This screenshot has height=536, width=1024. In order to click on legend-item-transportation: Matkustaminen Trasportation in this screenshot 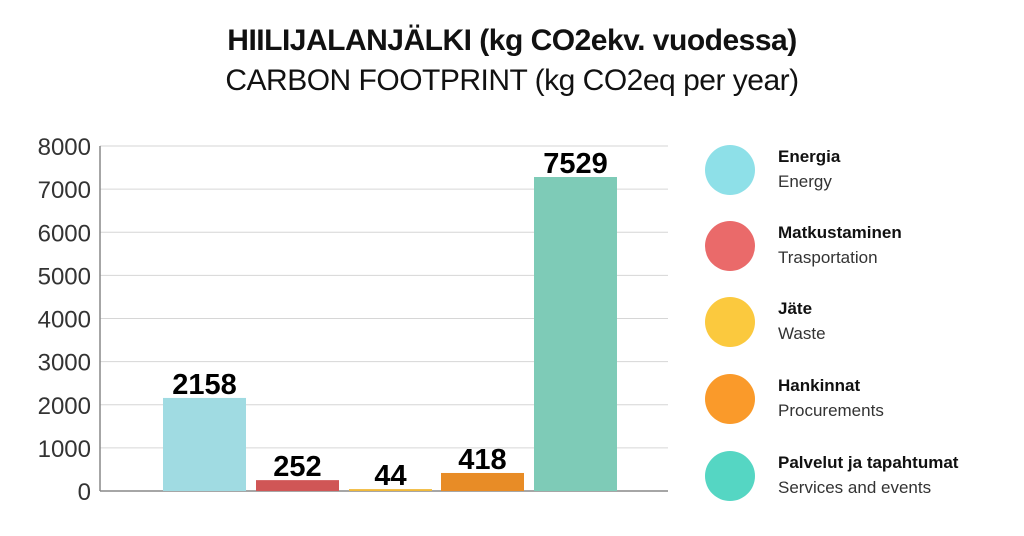, I will do `click(860, 247)`.